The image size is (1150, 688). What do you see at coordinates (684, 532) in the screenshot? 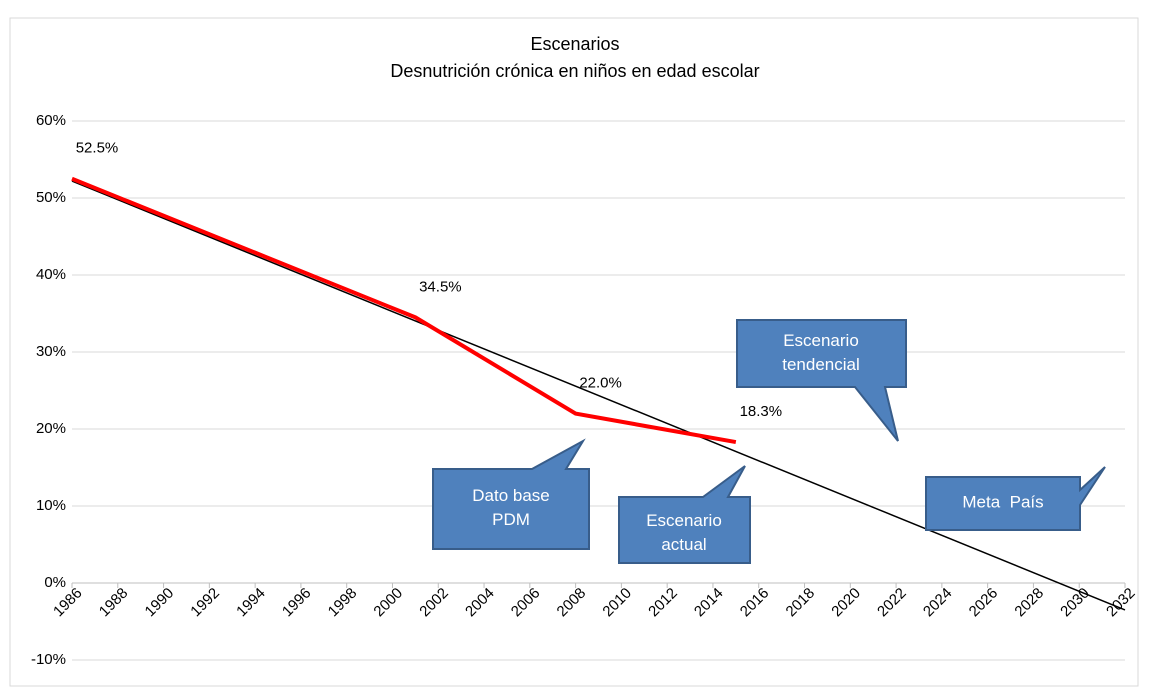
I see `callout-text: Escenario actual` at bounding box center [684, 532].